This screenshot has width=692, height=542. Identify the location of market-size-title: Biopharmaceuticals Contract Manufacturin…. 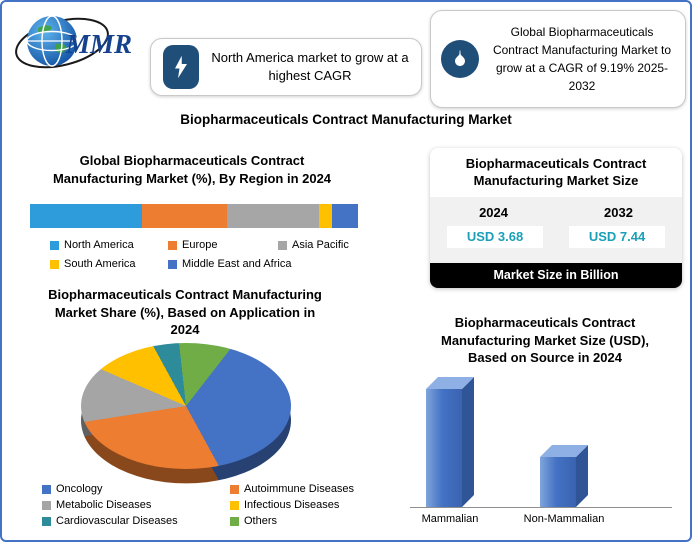
(556, 172).